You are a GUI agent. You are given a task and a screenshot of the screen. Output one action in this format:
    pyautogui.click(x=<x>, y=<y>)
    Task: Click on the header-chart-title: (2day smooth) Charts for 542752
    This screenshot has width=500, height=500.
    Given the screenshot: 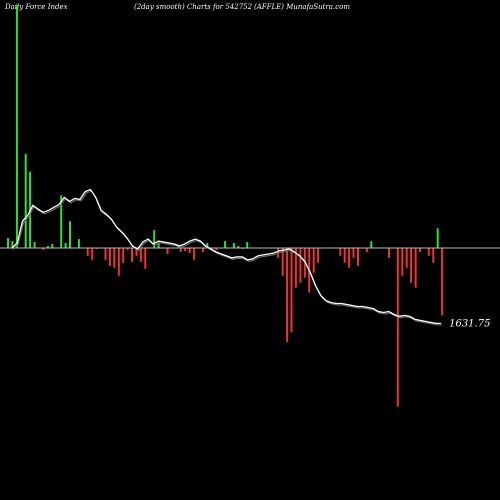 What is the action you would take?
    pyautogui.click(x=193, y=7)
    